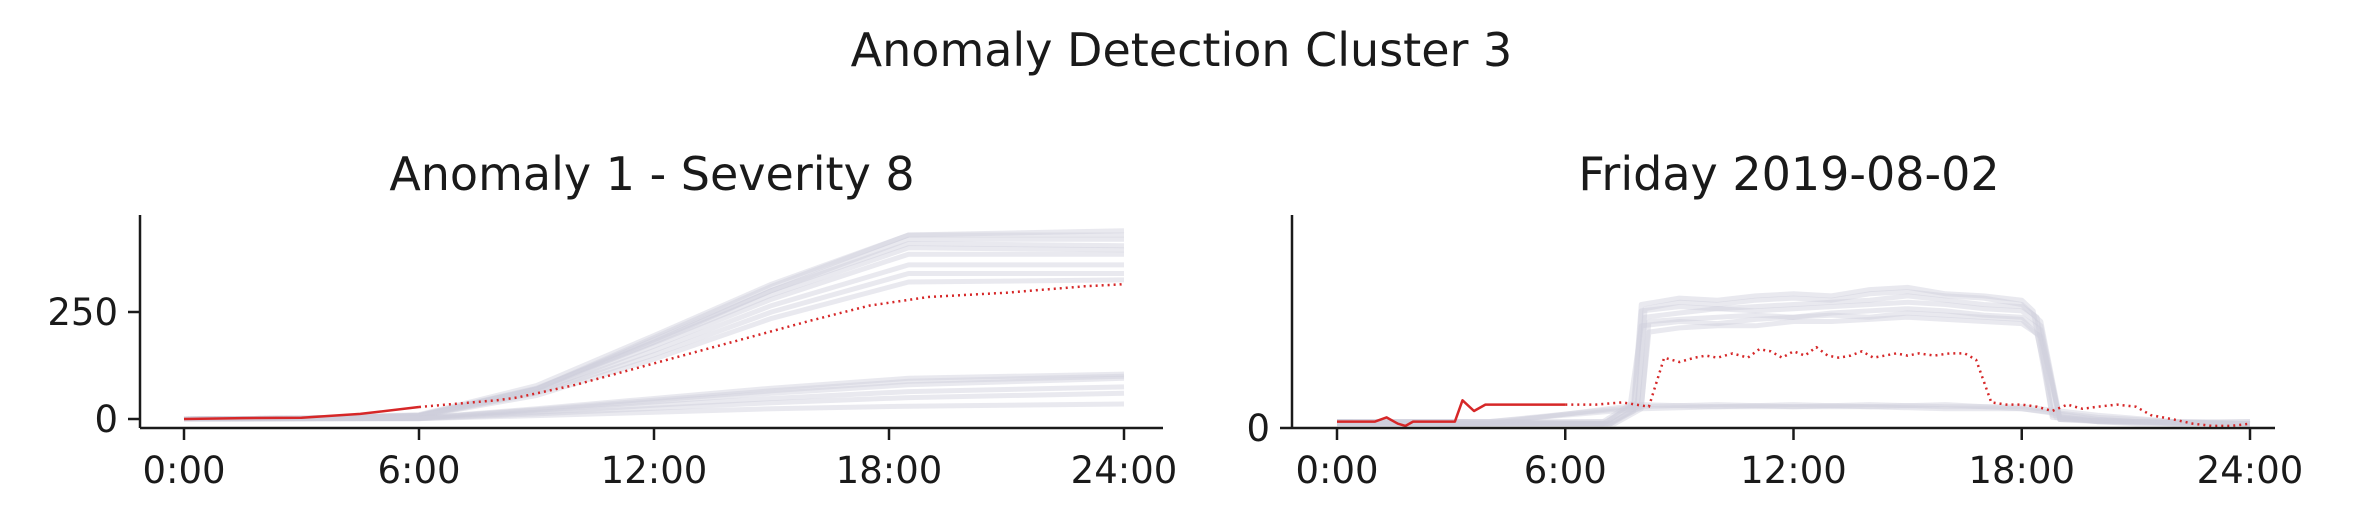 The height and width of the screenshot is (527, 2363). What do you see at coordinates (1788, 174) in the screenshot?
I see `panel-title-date: Friday 2019-08-02` at bounding box center [1788, 174].